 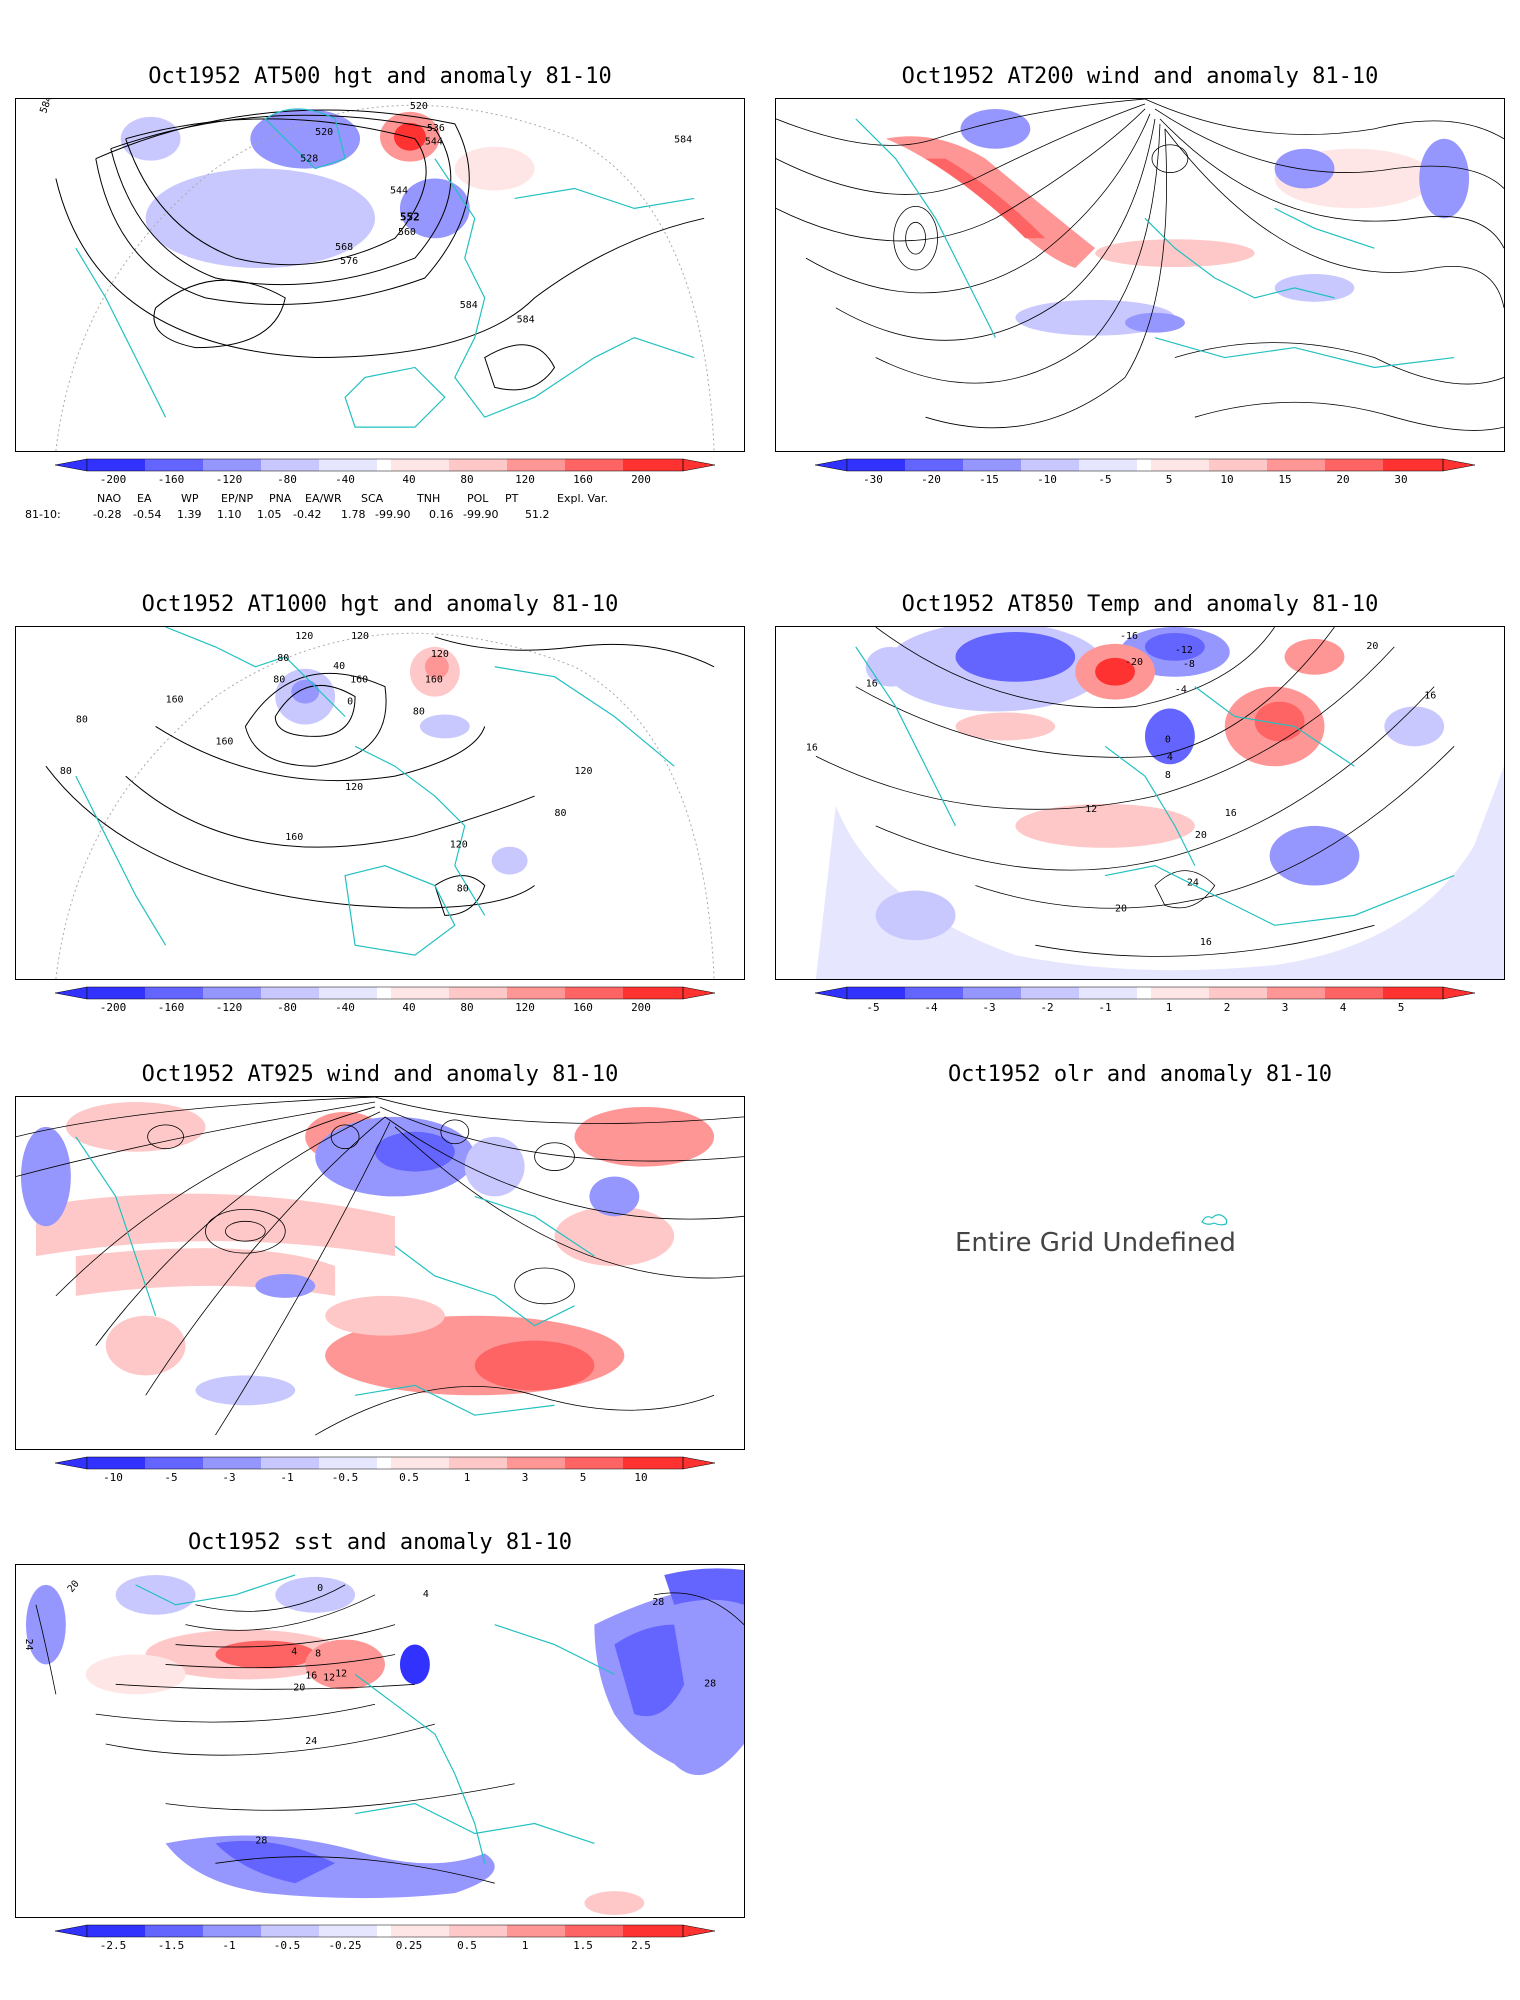 I want to click on tick: -120, so click(x=229, y=1007).